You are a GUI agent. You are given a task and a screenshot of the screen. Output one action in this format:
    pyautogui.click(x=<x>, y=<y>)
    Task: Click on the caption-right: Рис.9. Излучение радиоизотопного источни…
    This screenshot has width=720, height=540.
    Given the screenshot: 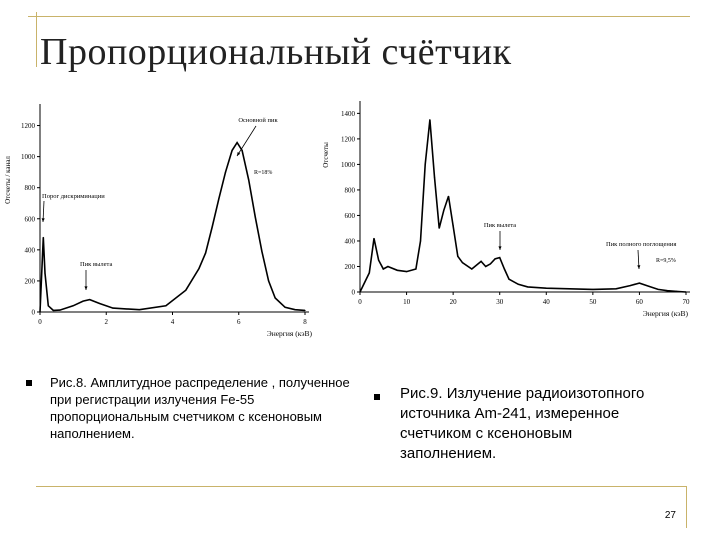 What is the action you would take?
    pyautogui.click(x=522, y=423)
    